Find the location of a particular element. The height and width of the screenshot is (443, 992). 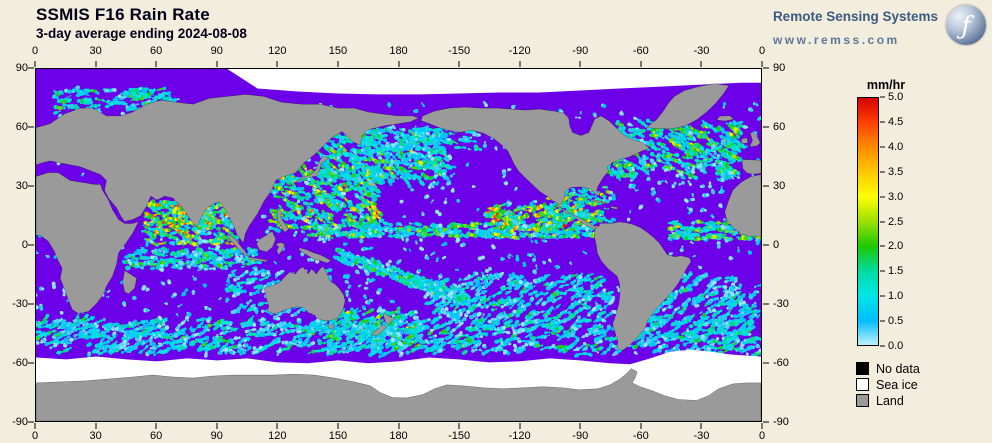

legend-label: No data is located at coordinates (898, 368).